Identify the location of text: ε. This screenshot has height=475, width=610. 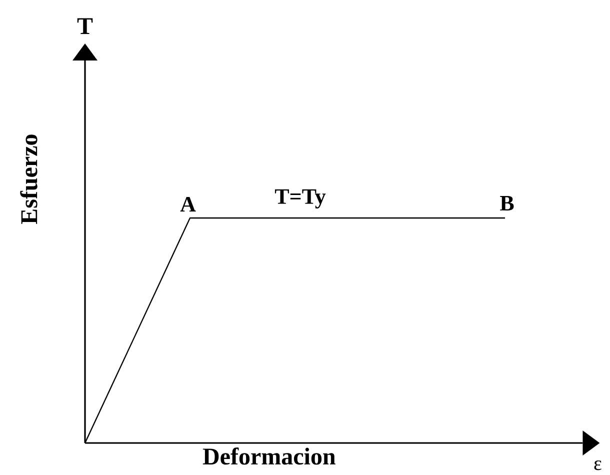
(598, 465).